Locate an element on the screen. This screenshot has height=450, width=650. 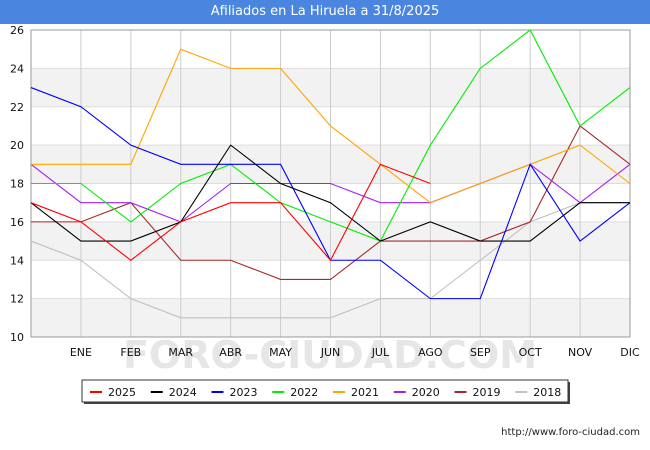
x-tick-label: DIC is located at coordinates (630, 352).